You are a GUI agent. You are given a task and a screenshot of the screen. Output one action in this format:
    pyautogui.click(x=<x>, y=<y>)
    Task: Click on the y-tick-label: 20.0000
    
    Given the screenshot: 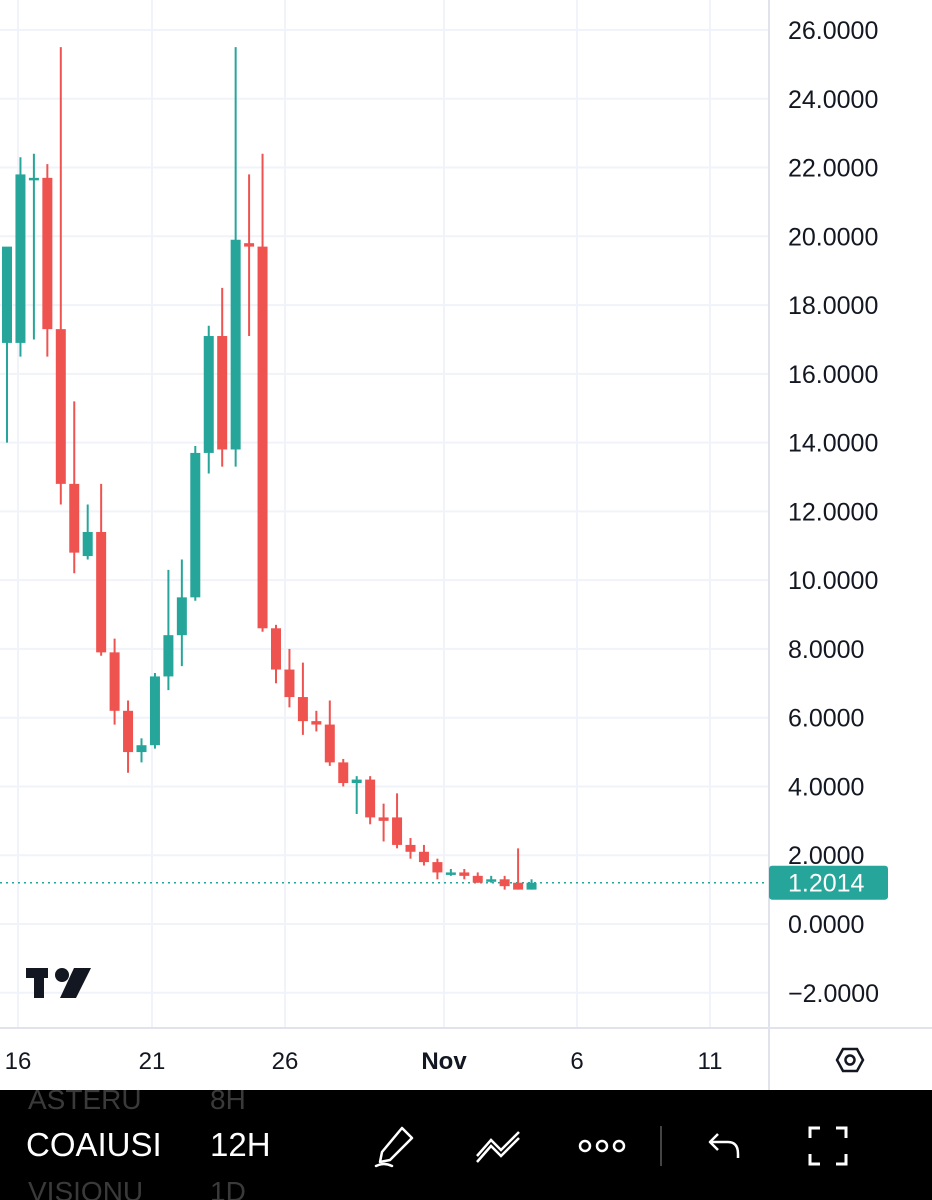 What is the action you would take?
    pyautogui.click(x=833, y=237)
    